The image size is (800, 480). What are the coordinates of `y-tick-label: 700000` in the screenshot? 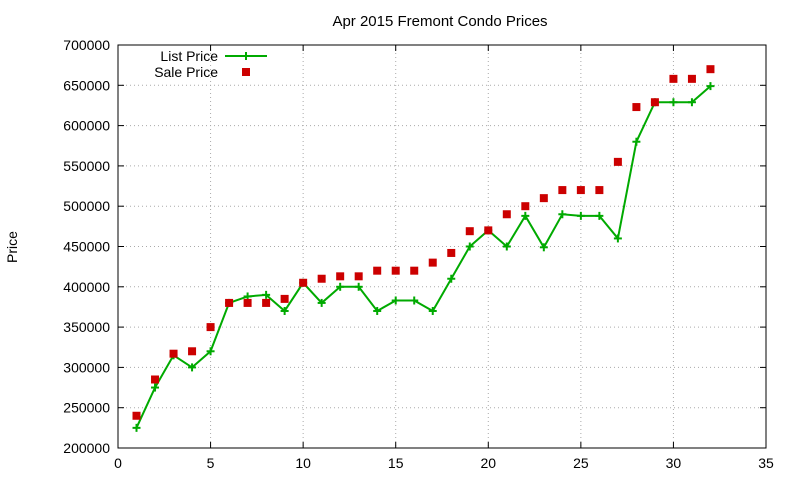 It's located at (86, 45).